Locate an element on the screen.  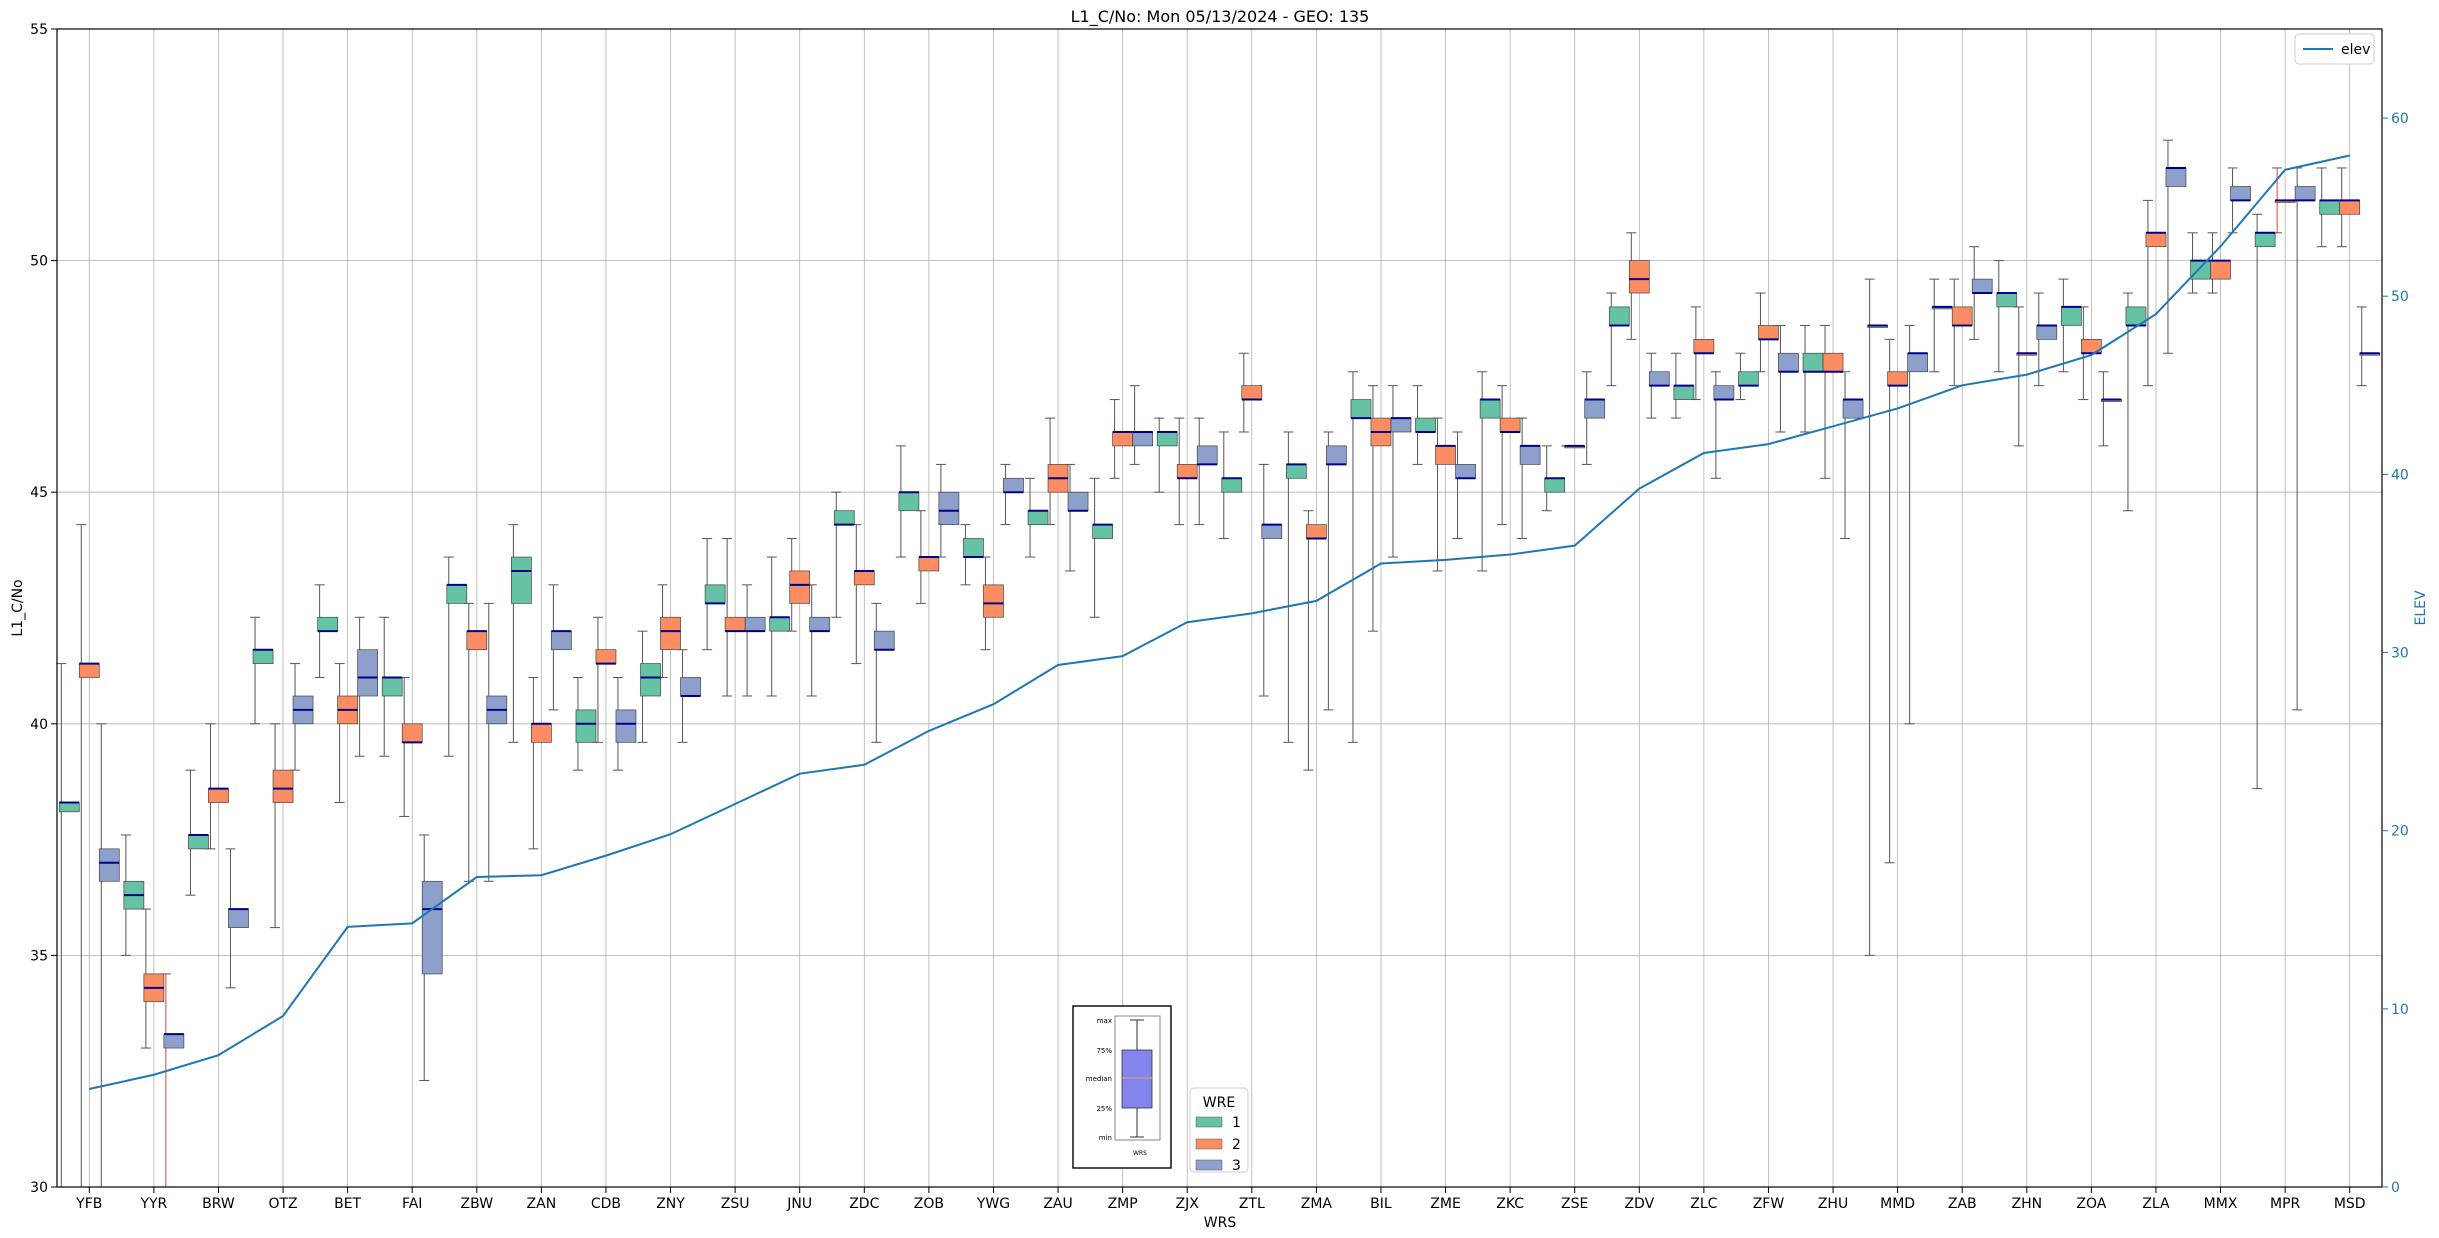
chart-title: L1_C/No: Mon 05/13/2024 - GEO: 135 is located at coordinates (1220, 17).